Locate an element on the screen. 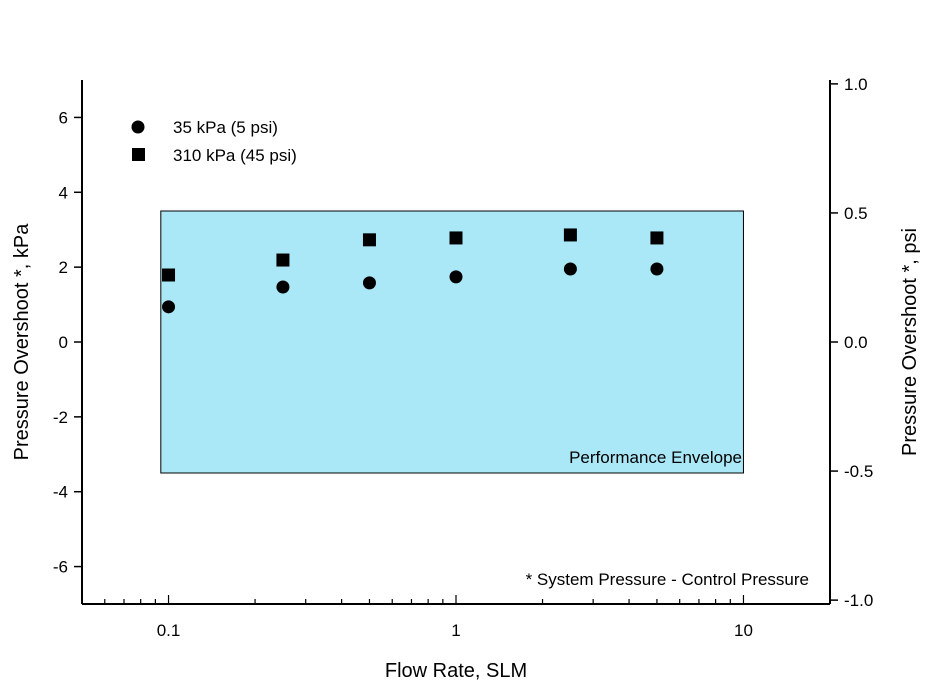 The width and height of the screenshot is (928, 696). y-right-tick-label: -0.5 is located at coordinates (858, 471).